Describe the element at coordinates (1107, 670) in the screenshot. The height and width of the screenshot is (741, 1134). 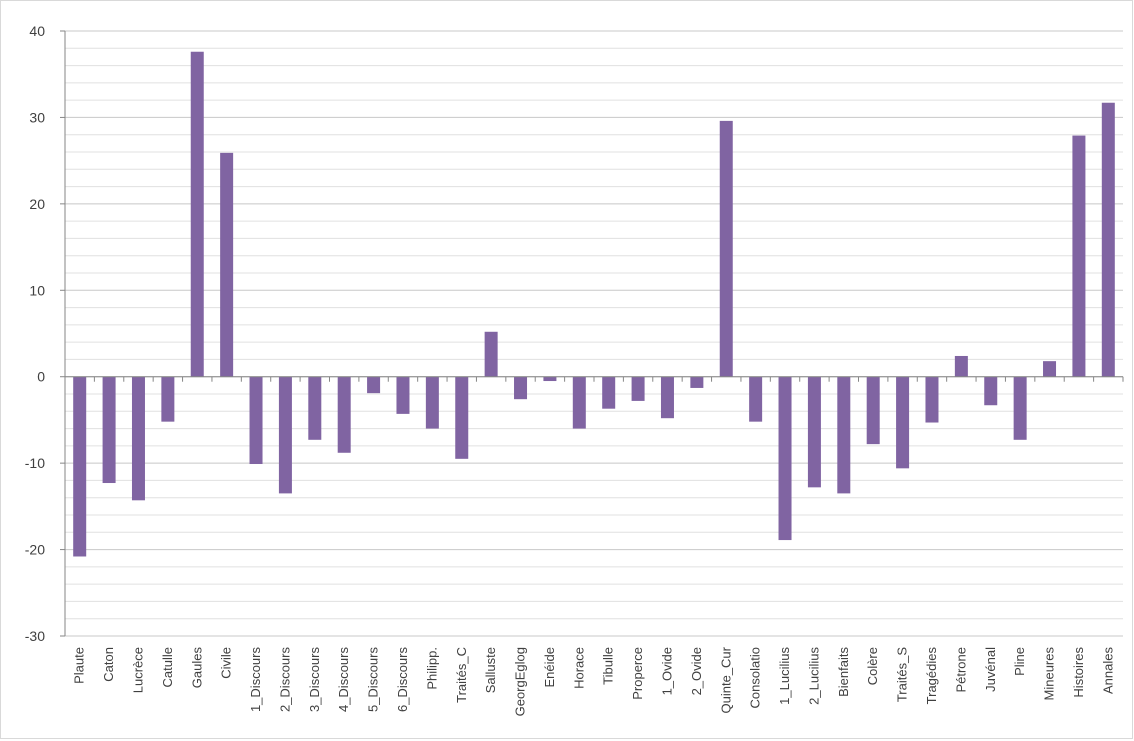
I see `x-tick-label: Annales` at that location.